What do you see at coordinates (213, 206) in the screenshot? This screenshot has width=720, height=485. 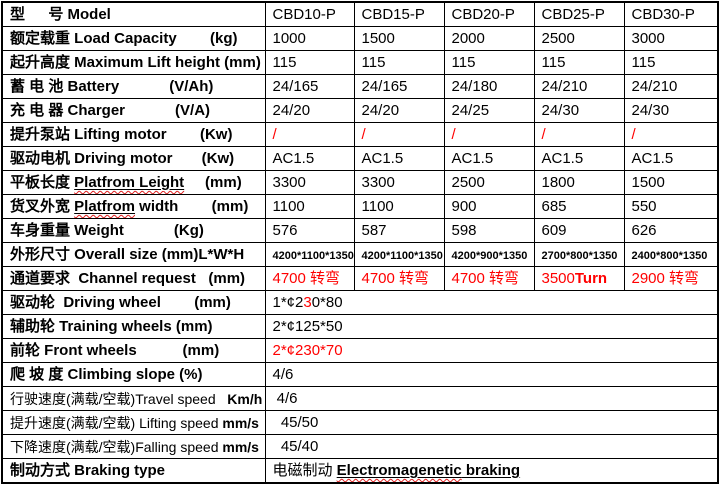 I see `text-segment: (mm)` at bounding box center [213, 206].